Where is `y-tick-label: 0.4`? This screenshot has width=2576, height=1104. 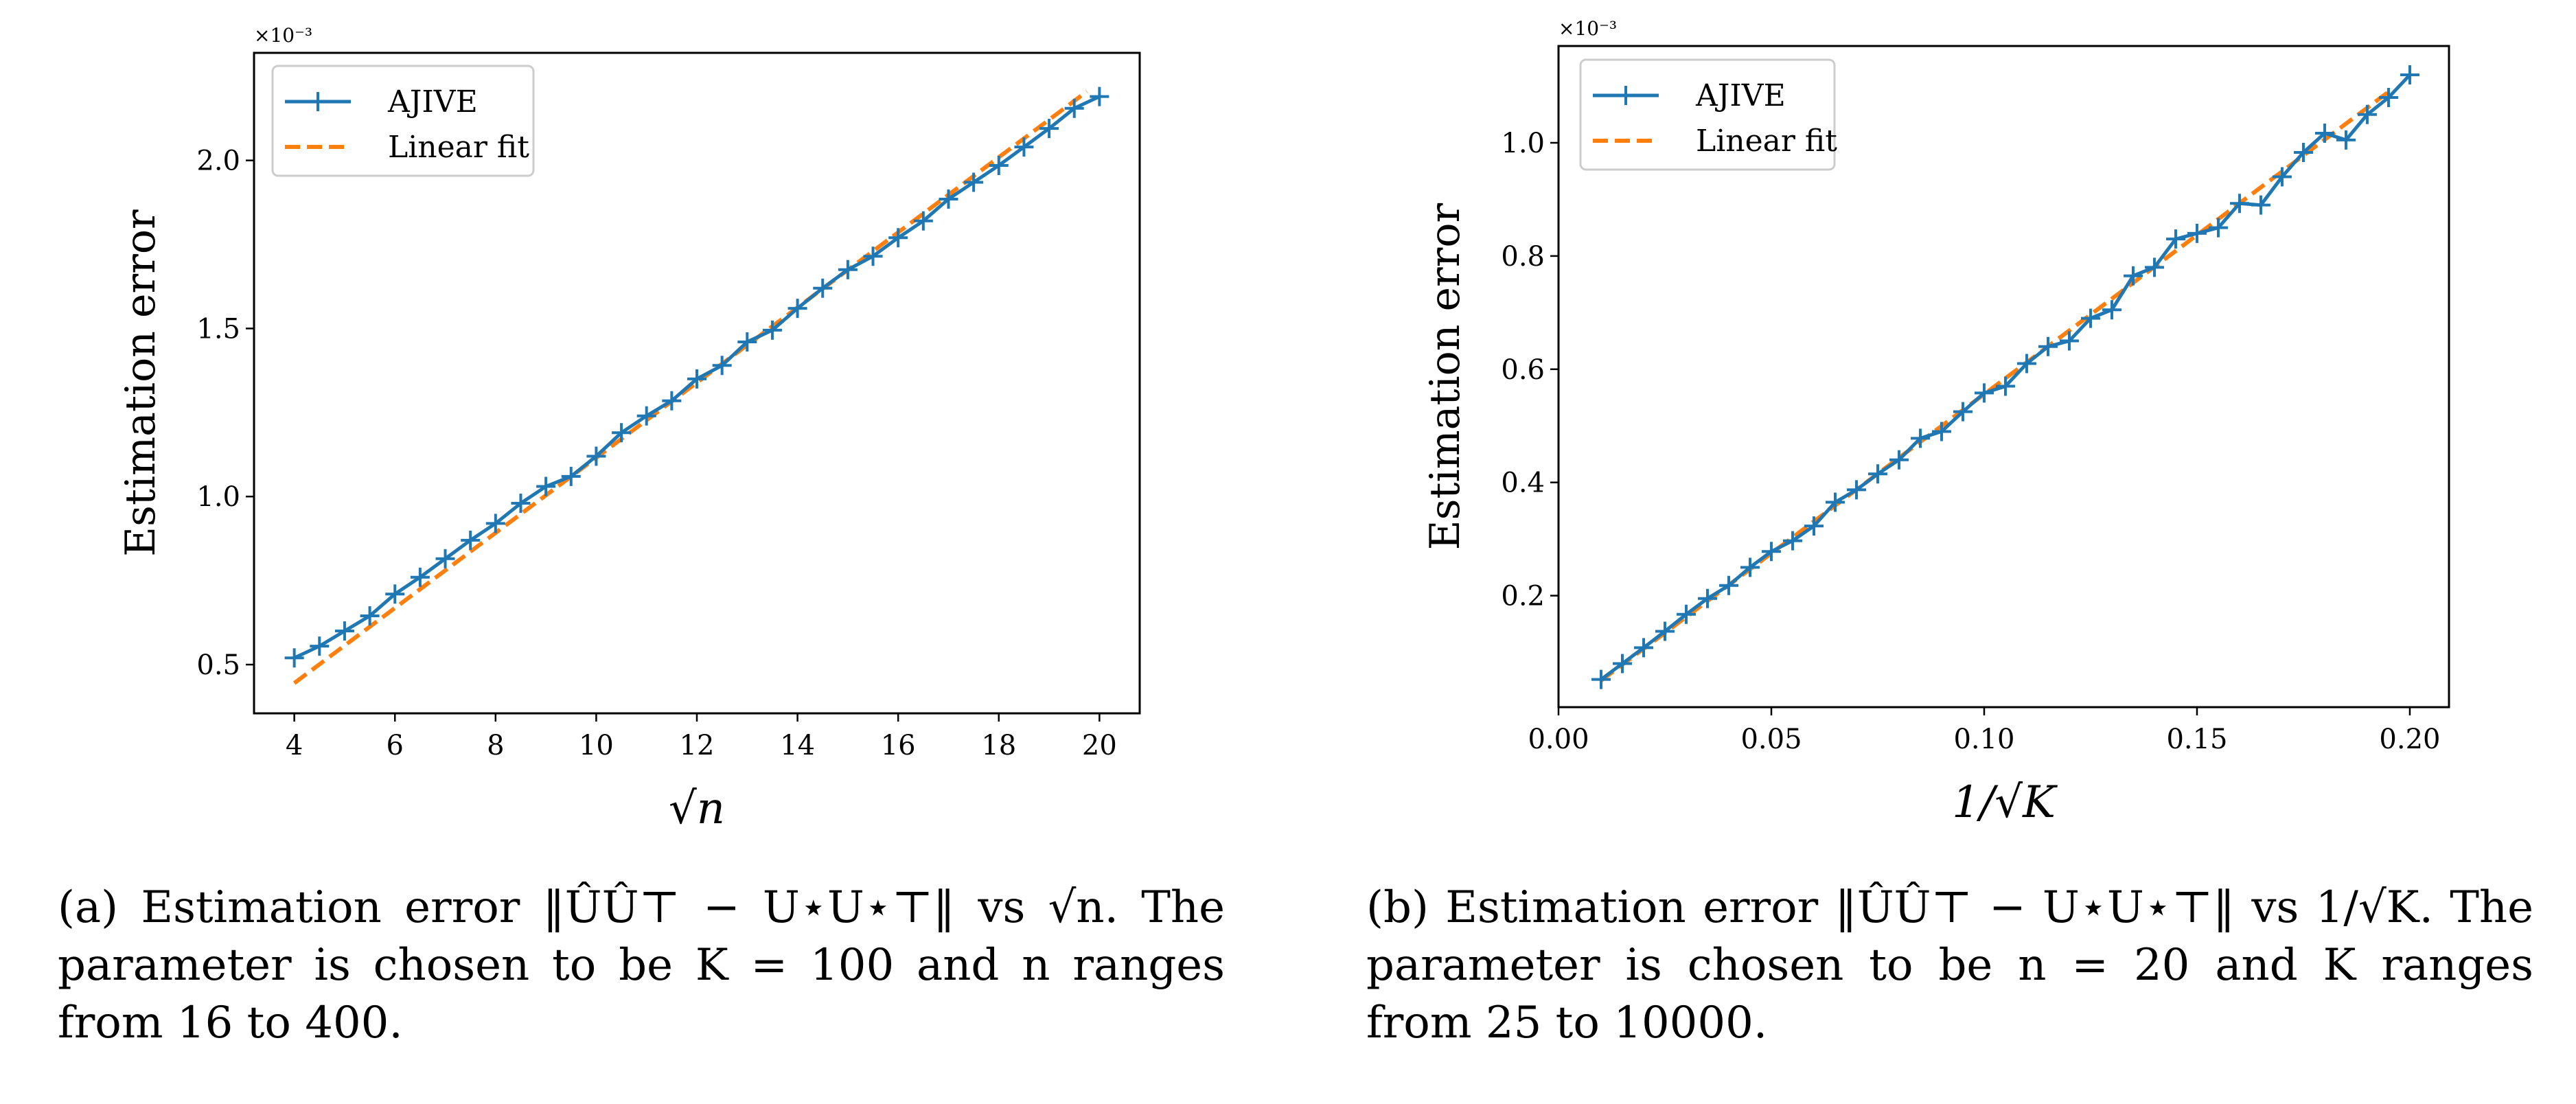 y-tick-label: 0.4 is located at coordinates (1523, 483).